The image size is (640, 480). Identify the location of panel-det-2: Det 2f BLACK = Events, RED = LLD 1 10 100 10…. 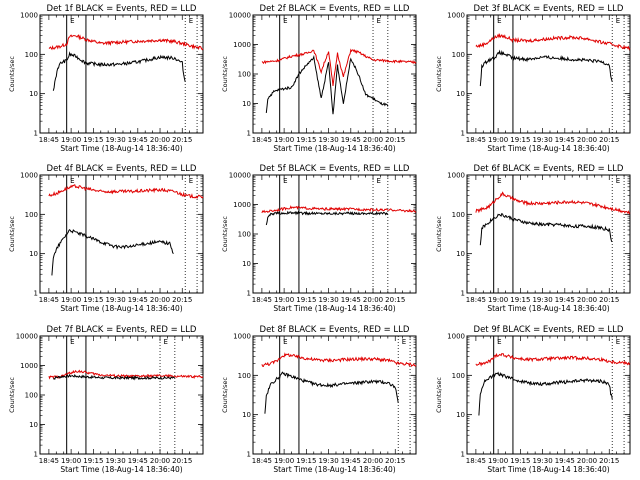
(319, 78).